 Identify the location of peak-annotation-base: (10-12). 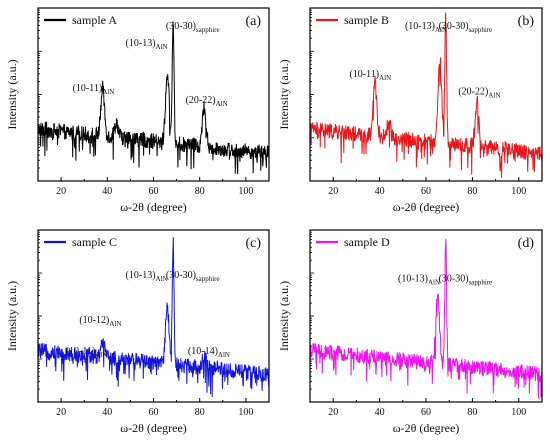
(94, 320).